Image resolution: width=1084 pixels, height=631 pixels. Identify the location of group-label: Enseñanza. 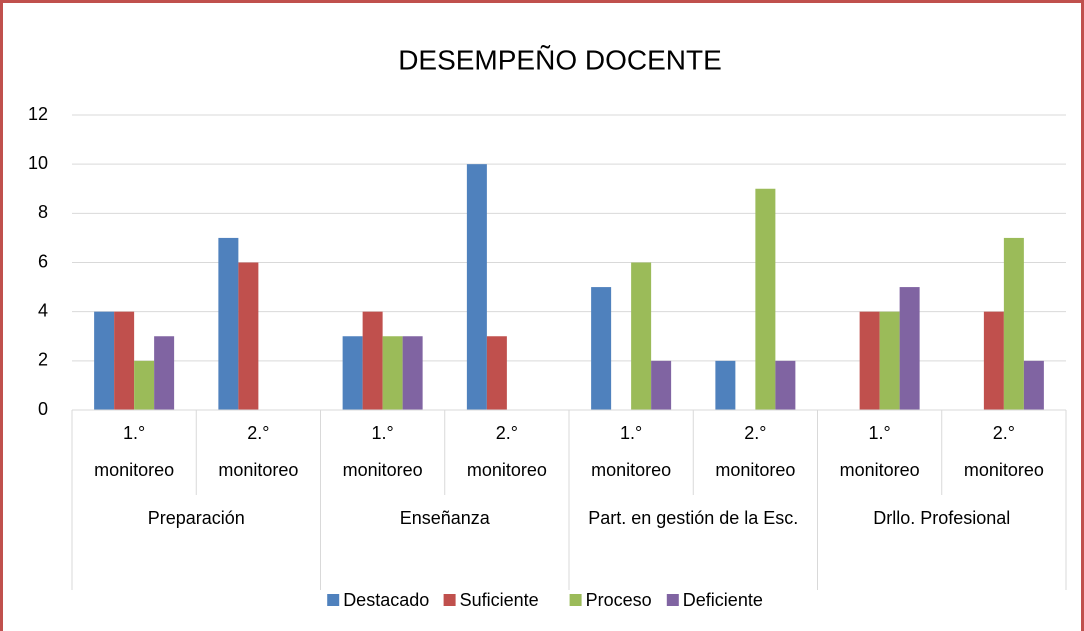
(444, 518).